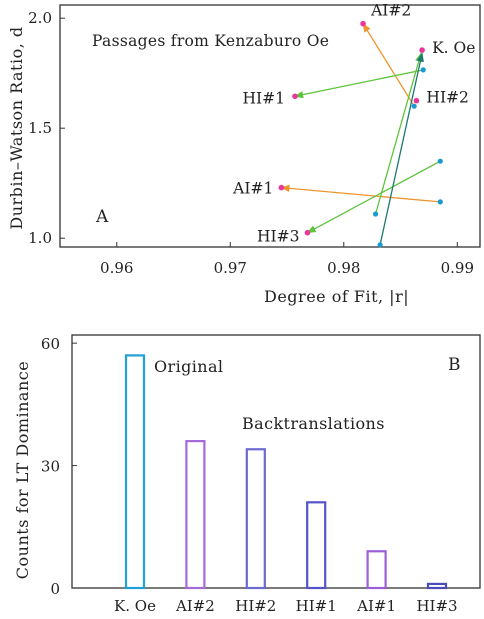  Describe the element at coordinates (360, 133) in the screenshot. I see `panel-a-arrows` at that location.